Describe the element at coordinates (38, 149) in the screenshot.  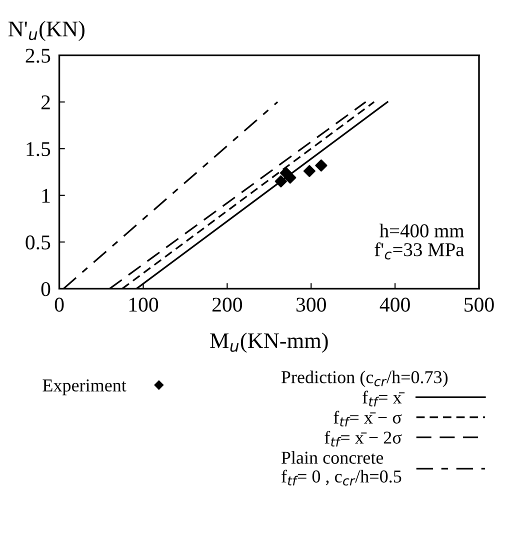
I see `y-tick-label: 1.5` at that location.